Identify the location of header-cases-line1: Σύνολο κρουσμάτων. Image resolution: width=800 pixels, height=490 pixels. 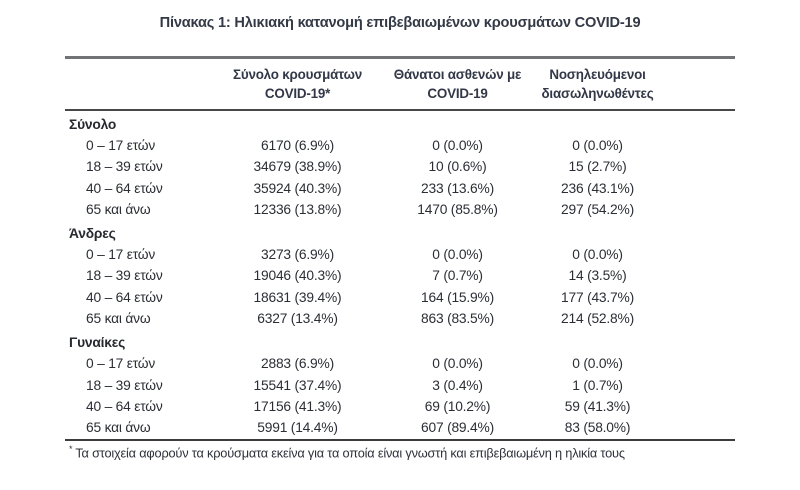
(297, 74).